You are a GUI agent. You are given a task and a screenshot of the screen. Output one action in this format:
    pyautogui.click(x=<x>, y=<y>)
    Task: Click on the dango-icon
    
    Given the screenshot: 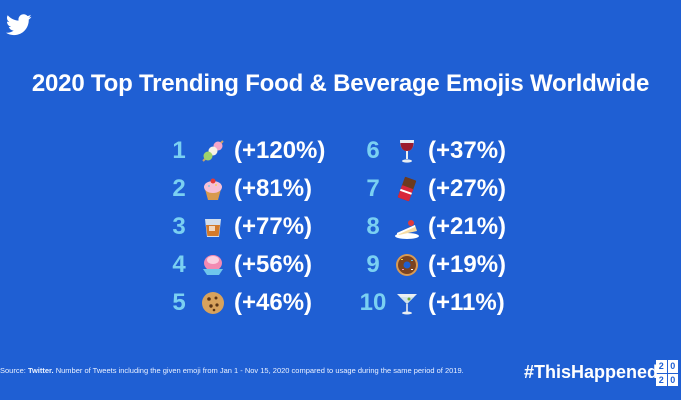 What is the action you would take?
    pyautogui.click(x=213, y=151)
    